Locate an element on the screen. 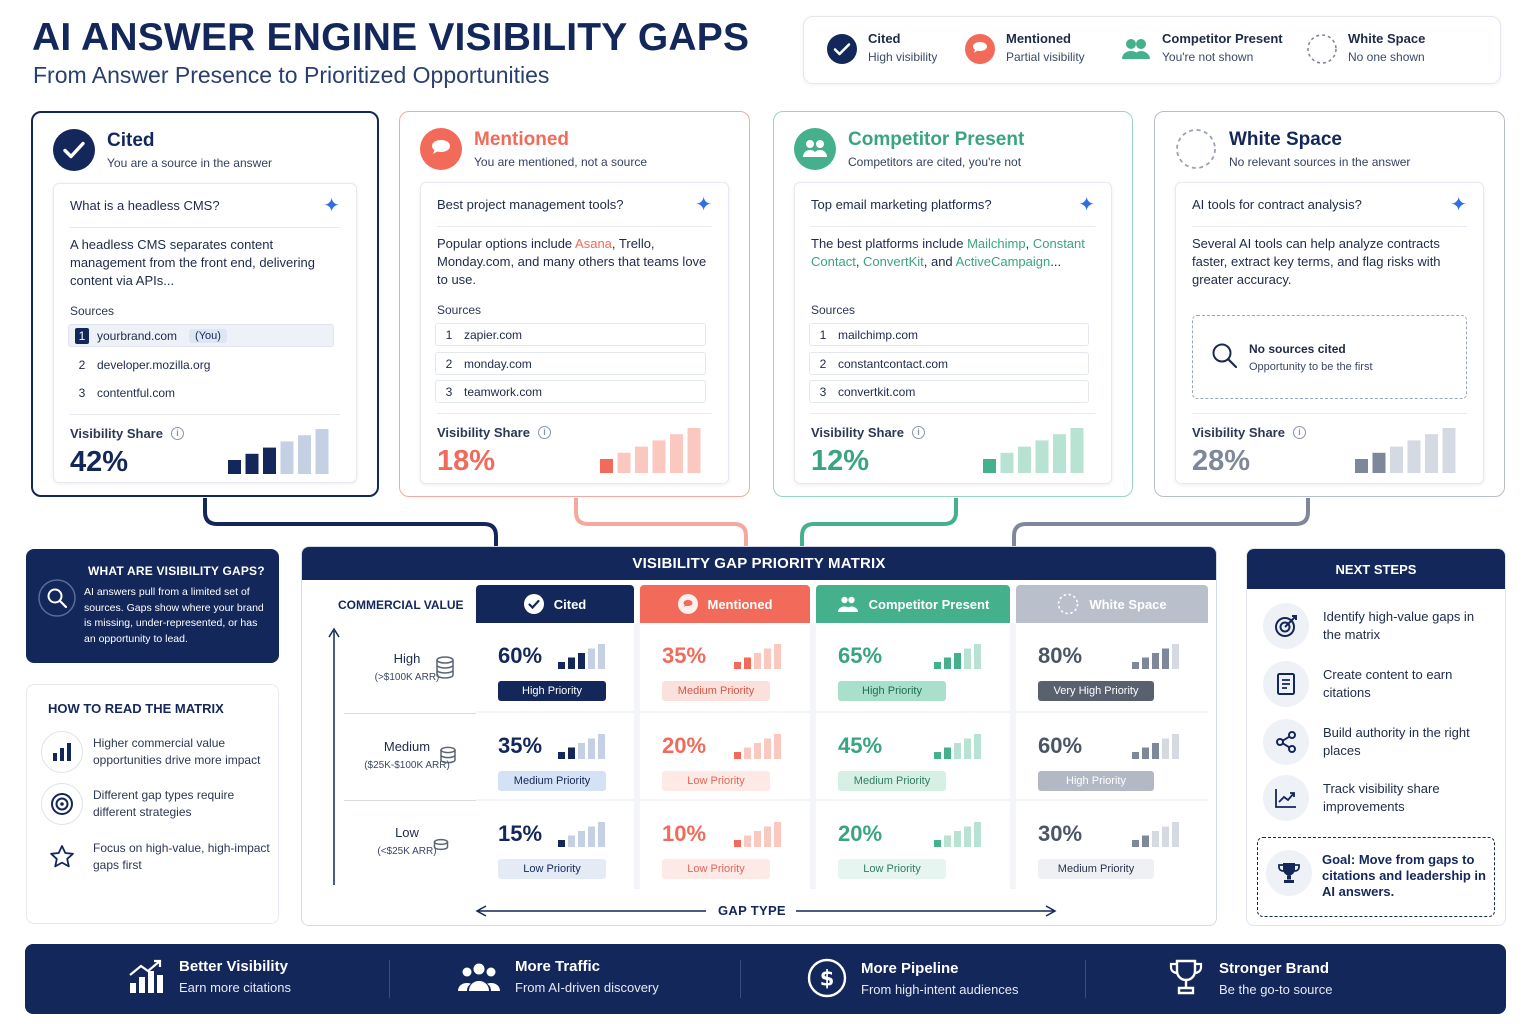  query-row: AI tools for contract analysis? ✦ is located at coordinates (1329, 205).